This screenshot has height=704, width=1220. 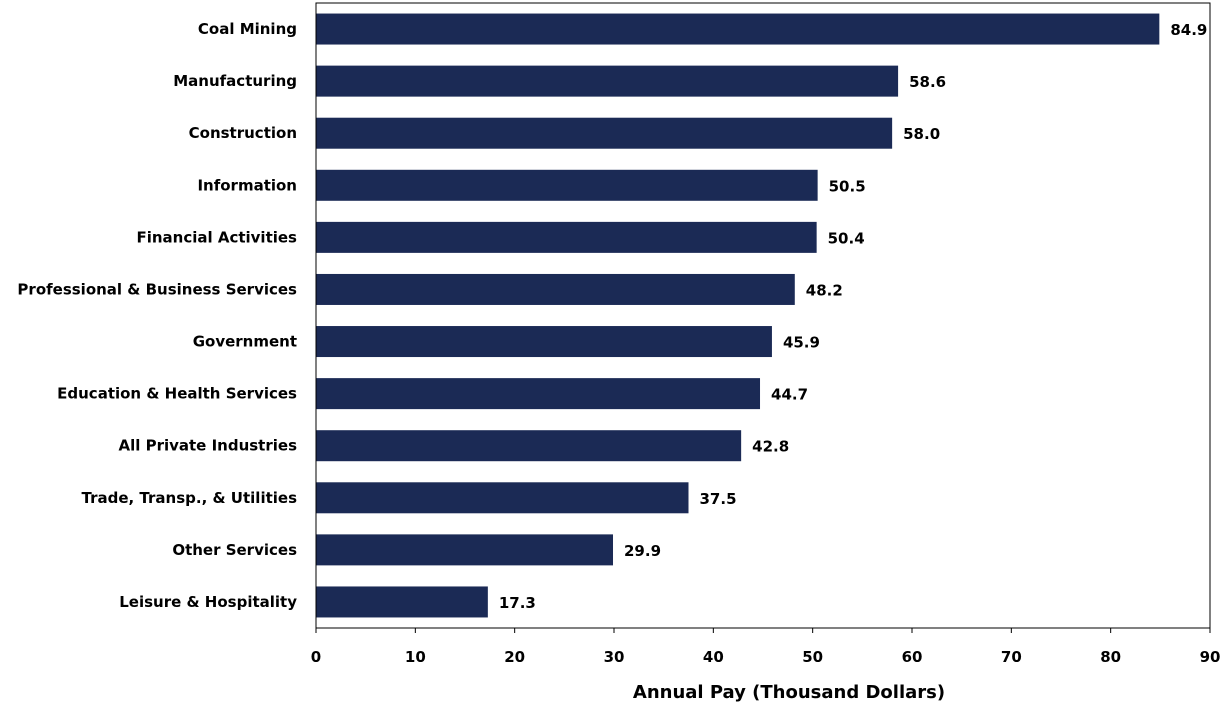 I want to click on x-tick-label: 0, so click(x=316, y=657).